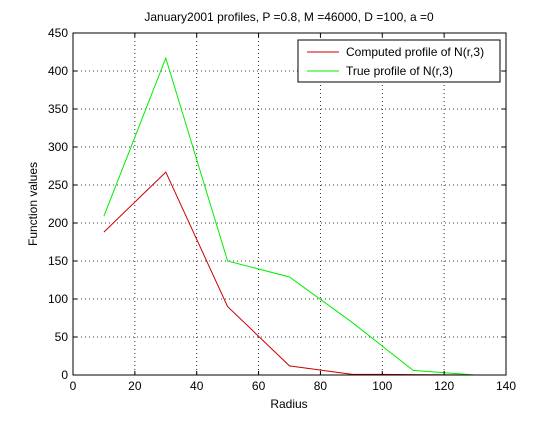  What do you see at coordinates (58, 147) in the screenshot?
I see `y-tick-label: 300` at bounding box center [58, 147].